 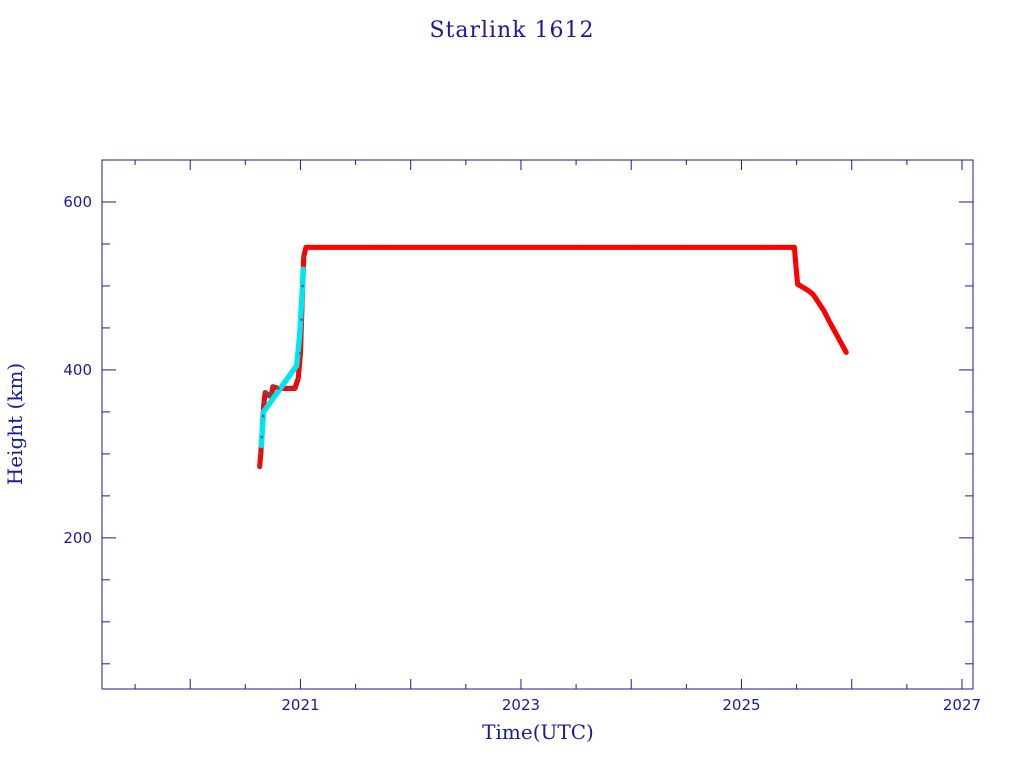 I want to click on series-2-point, so click(x=303, y=269).